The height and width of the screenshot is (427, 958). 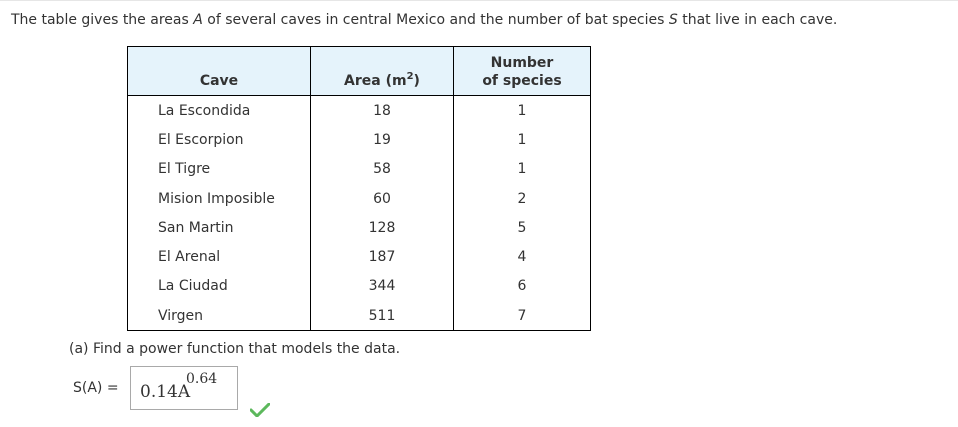 I want to click on cell-cave-name: Virgen, so click(x=219, y=316).